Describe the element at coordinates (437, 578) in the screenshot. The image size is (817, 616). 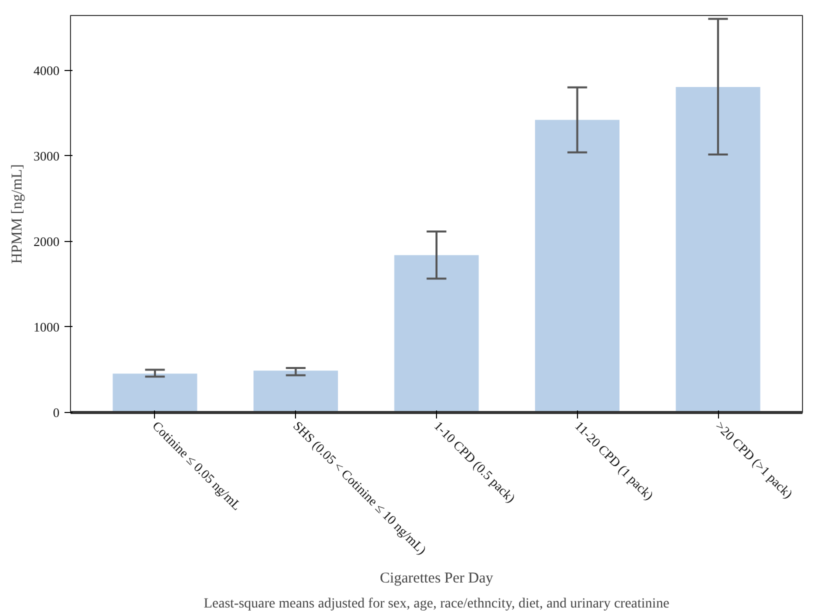
I see `x-axis-title: Cigarettes Per Day` at that location.